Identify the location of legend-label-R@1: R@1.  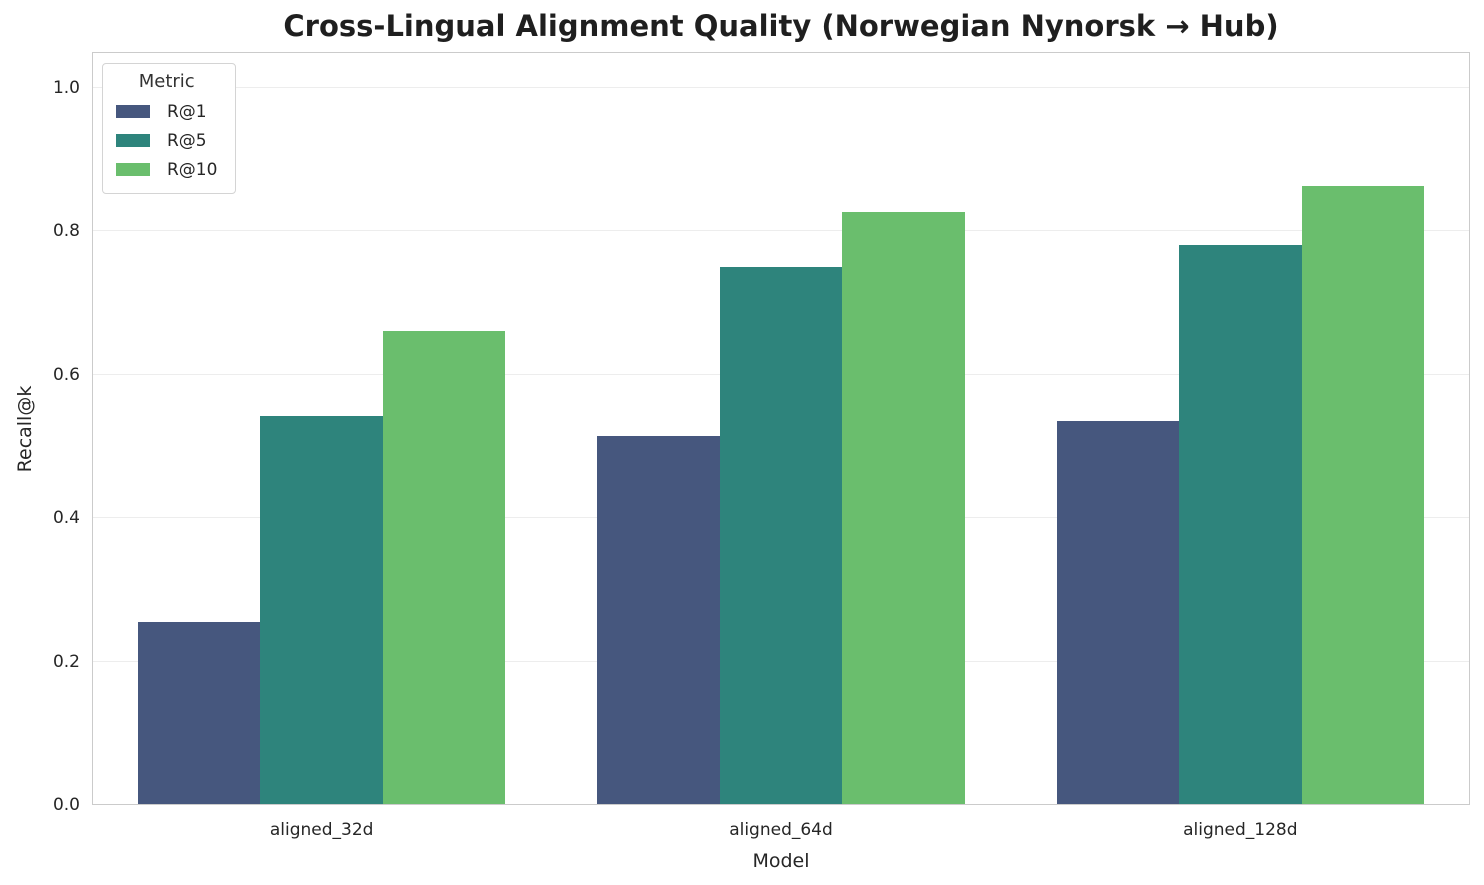
(187, 111).